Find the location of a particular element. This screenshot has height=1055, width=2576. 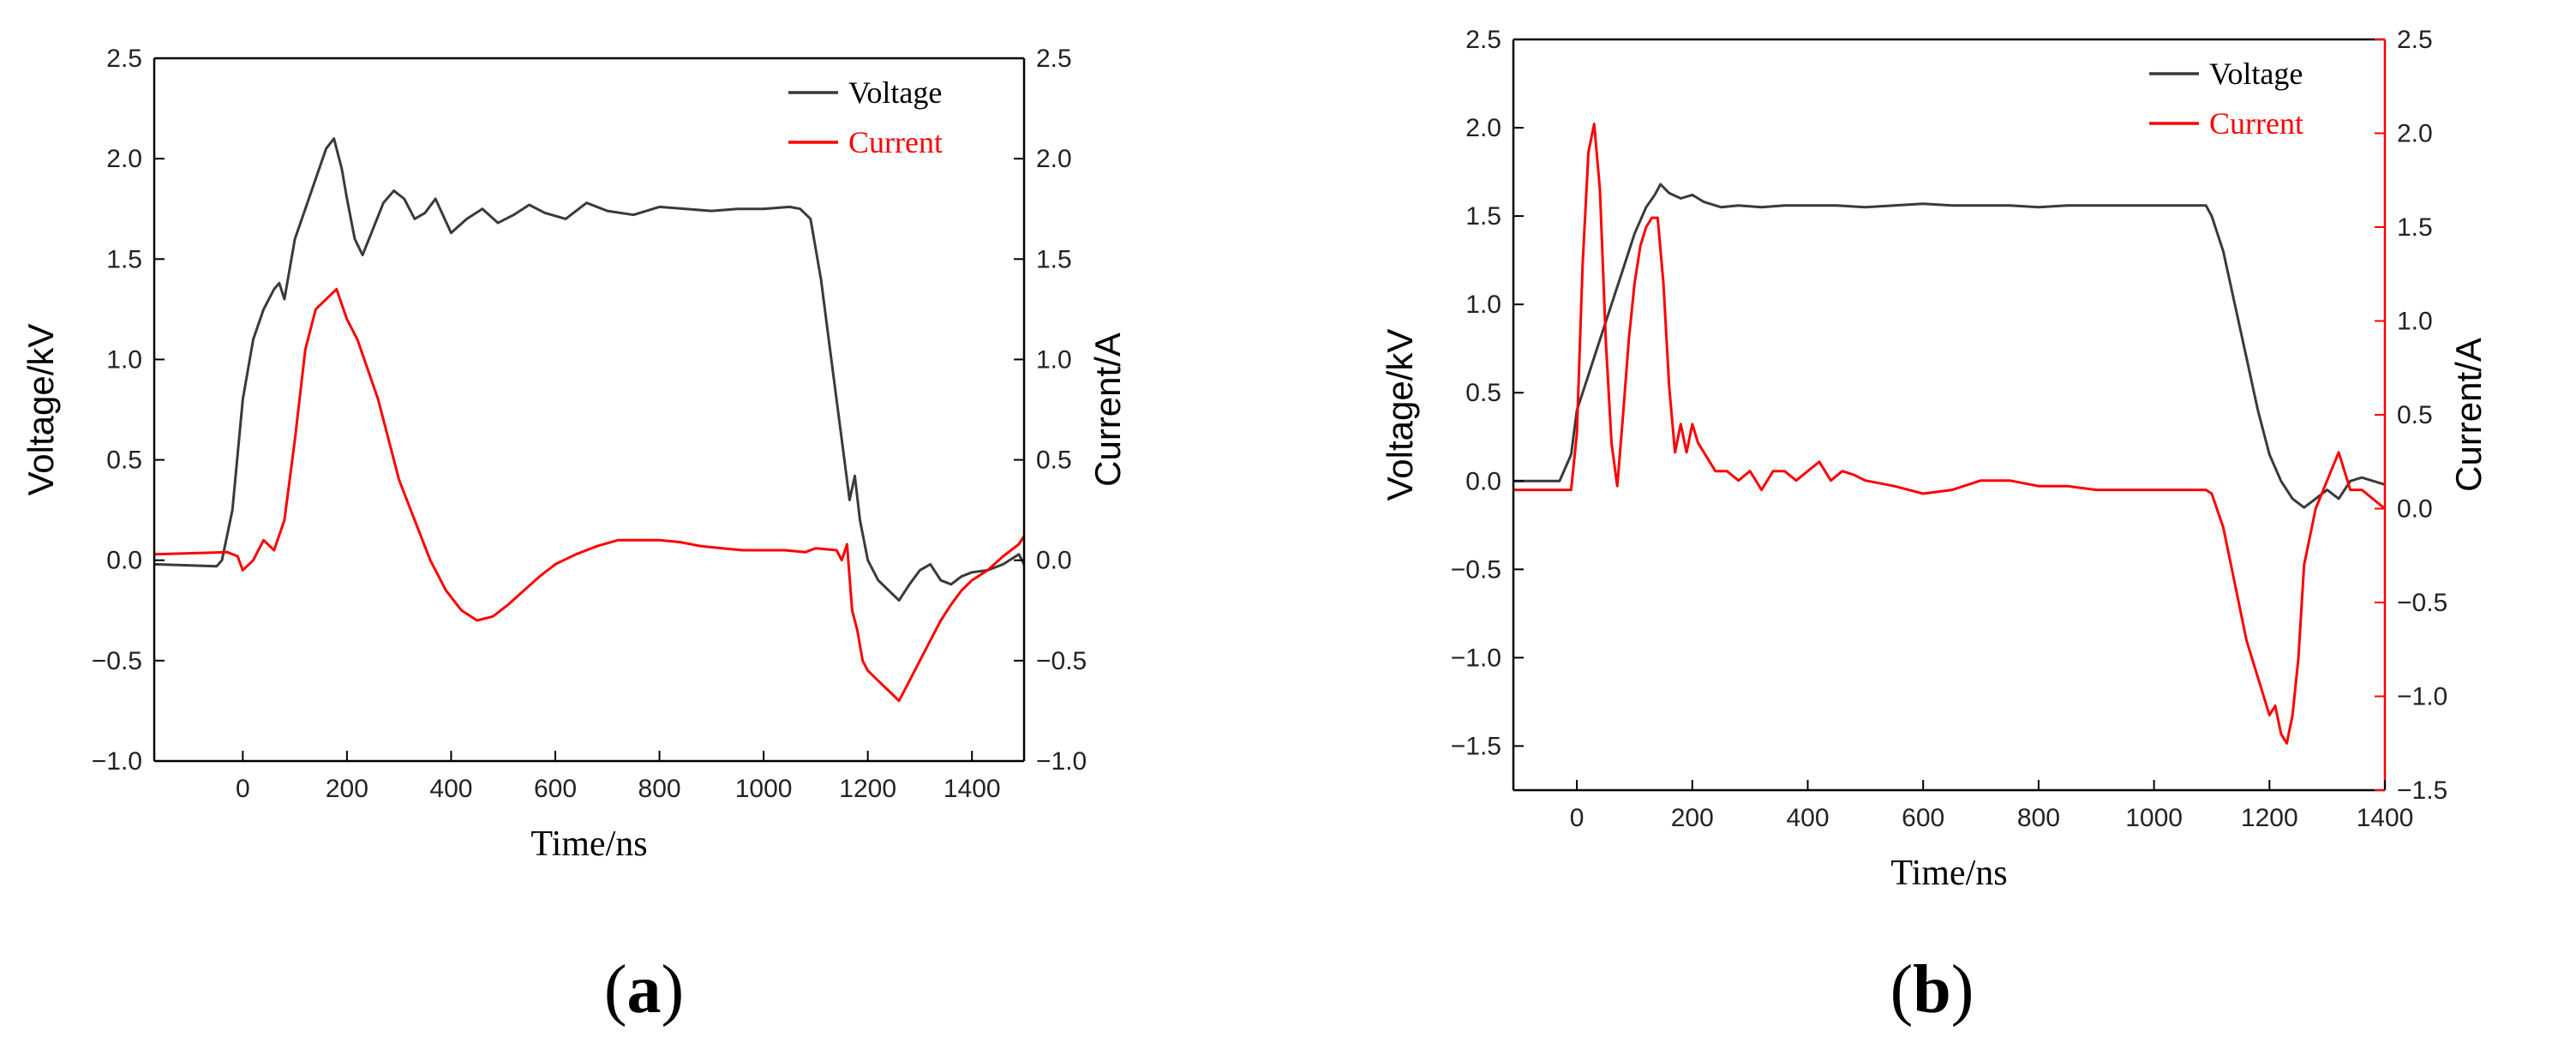

caption-b: (b) is located at coordinates (1932, 990).